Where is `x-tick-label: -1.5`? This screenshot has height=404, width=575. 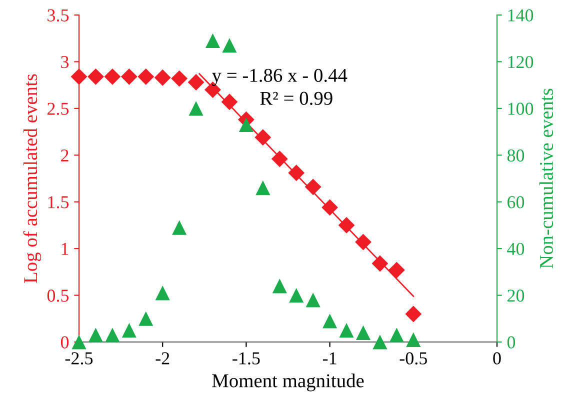 x-tick-label: -1.5 is located at coordinates (246, 358).